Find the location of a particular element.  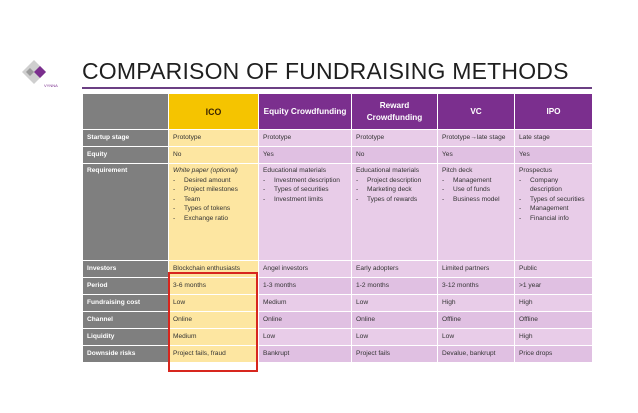

requirement-item: Desired amount is located at coordinates (213, 181).